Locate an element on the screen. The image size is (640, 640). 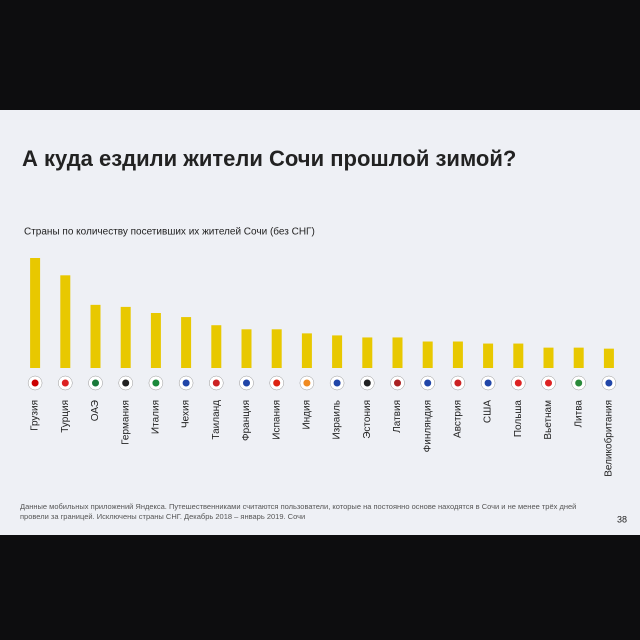
x-tick-label: Вьетнам is located at coordinates (548, 420).